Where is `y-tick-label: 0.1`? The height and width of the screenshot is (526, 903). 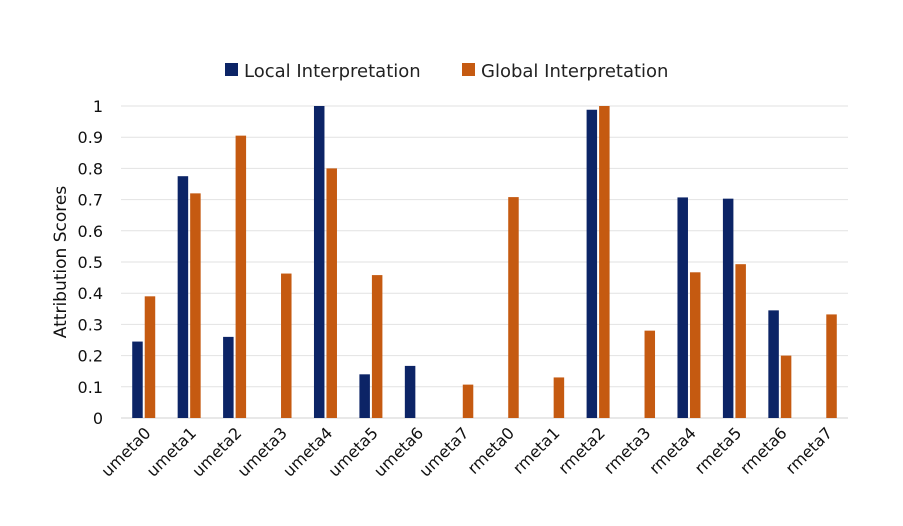
y-tick-label: 0.1 is located at coordinates (90, 387).